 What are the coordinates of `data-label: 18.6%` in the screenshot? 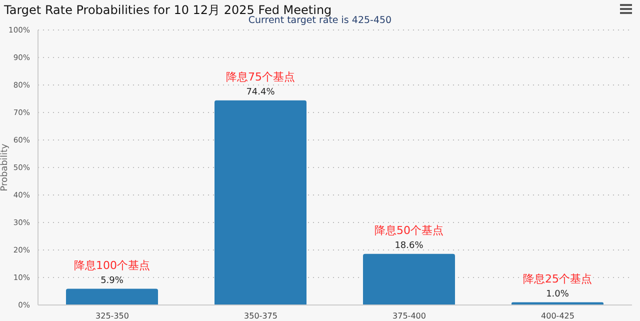 It's located at (409, 245).